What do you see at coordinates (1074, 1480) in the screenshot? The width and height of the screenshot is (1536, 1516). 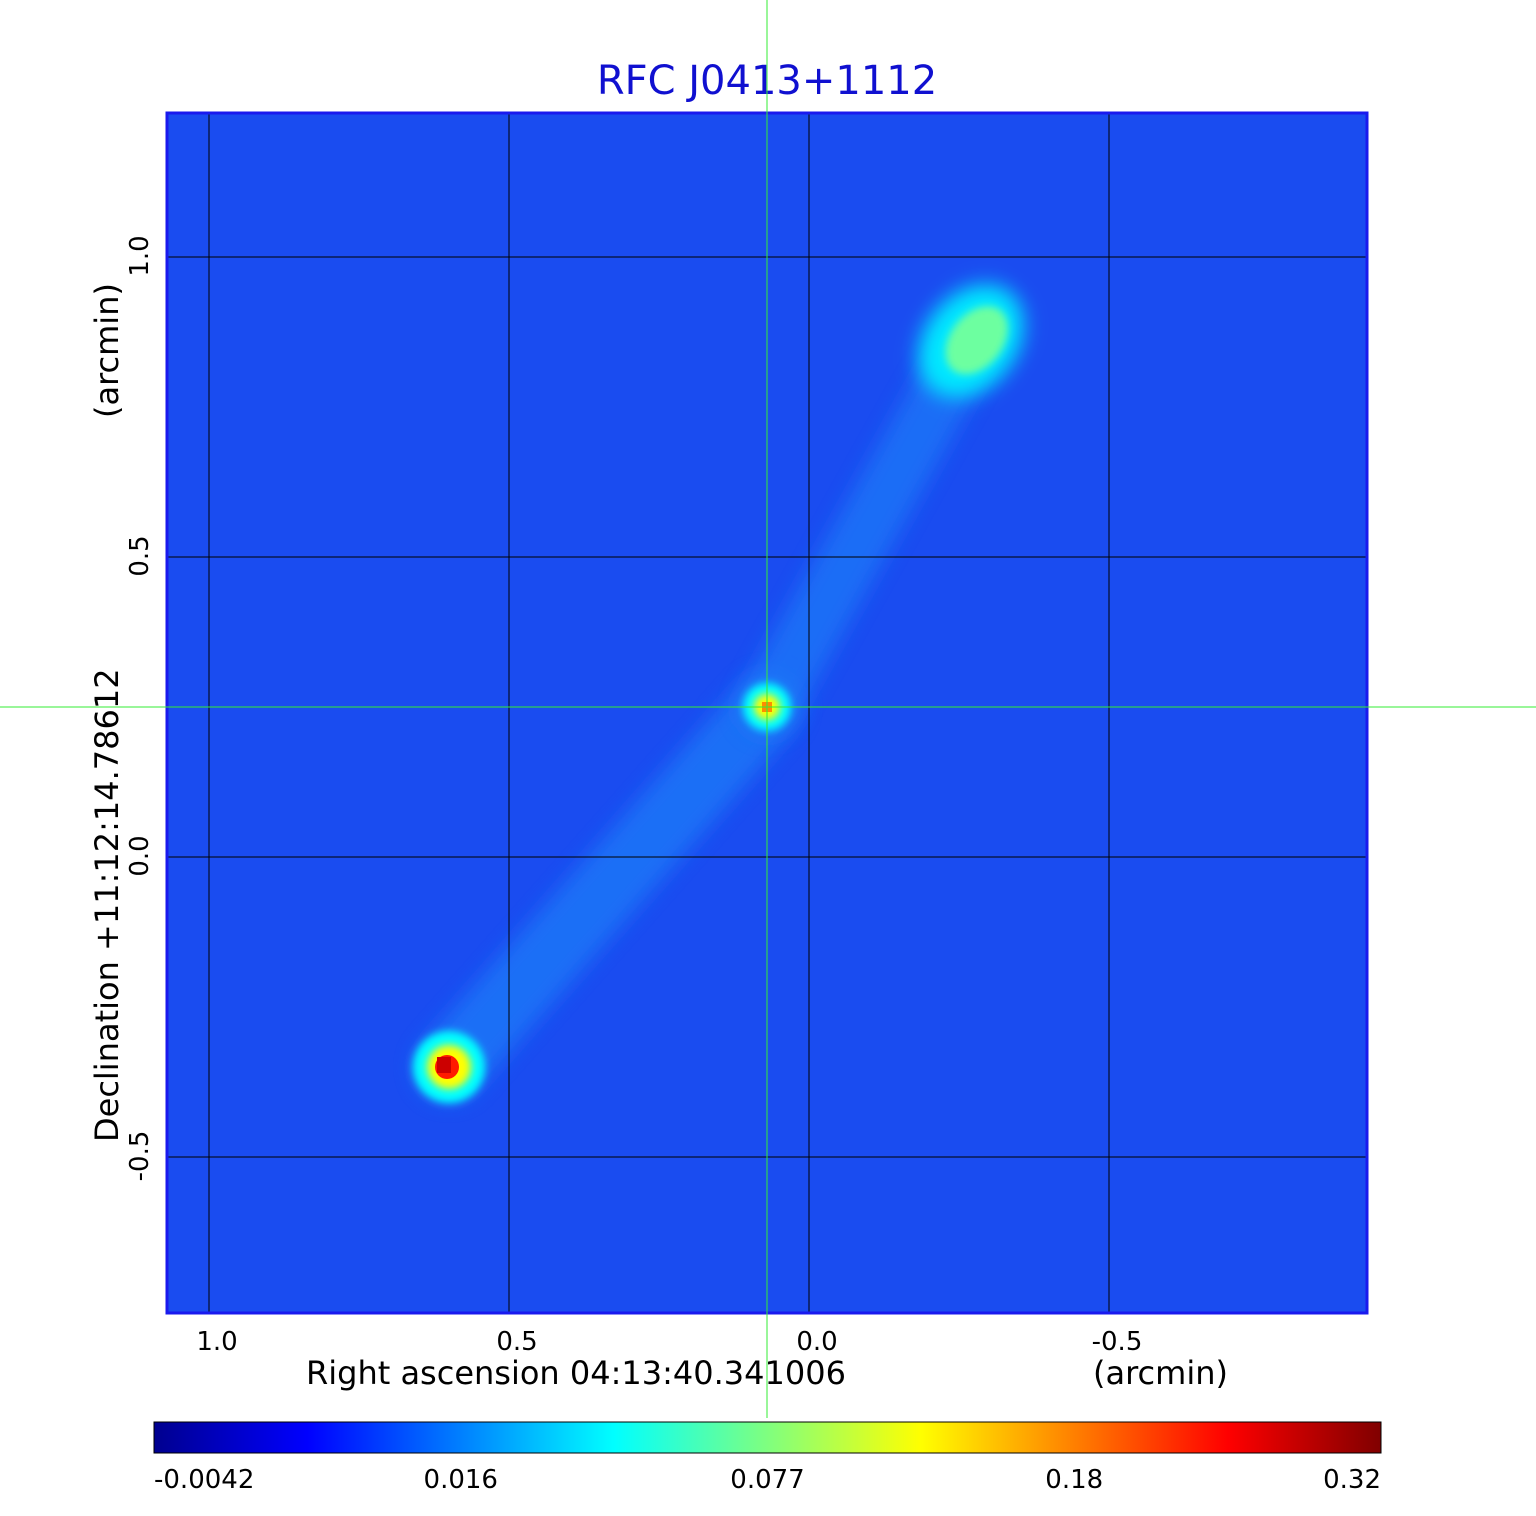 I see `colorbar-tick-label: 0.18` at bounding box center [1074, 1480].